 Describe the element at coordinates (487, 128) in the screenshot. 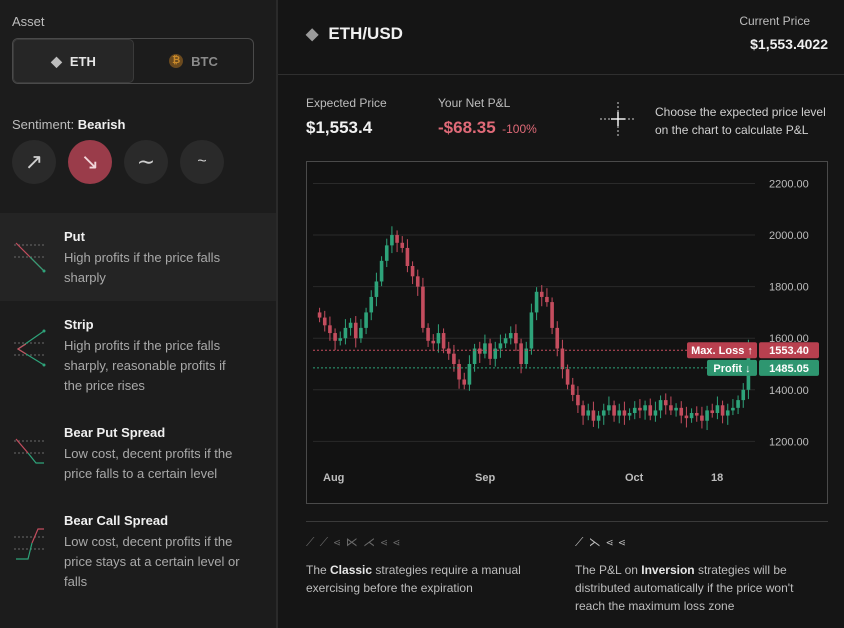

I see `net-pnl-row: -$68.35 -100%` at that location.